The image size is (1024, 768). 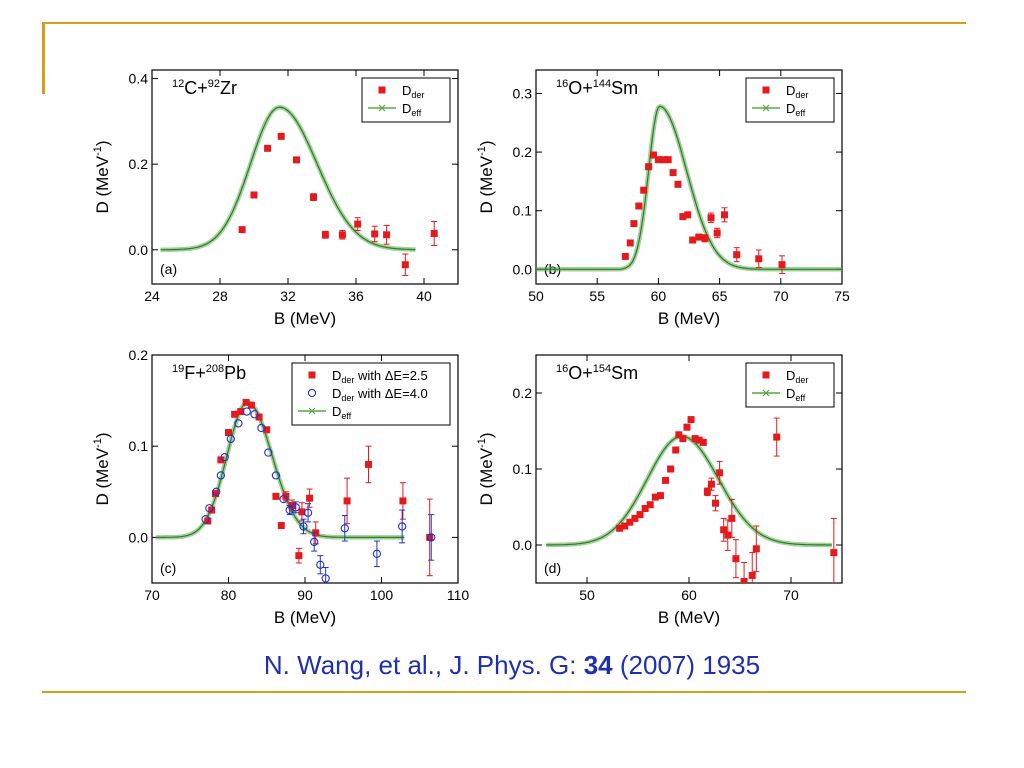 What do you see at coordinates (689, 617) in the screenshot?
I see `x-axis-label: B (MeV)` at bounding box center [689, 617].